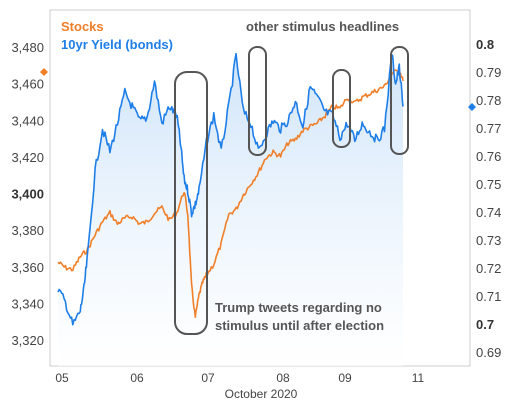 This screenshot has width=510, height=404. I want to click on x-tick-label: 09, so click(345, 378).